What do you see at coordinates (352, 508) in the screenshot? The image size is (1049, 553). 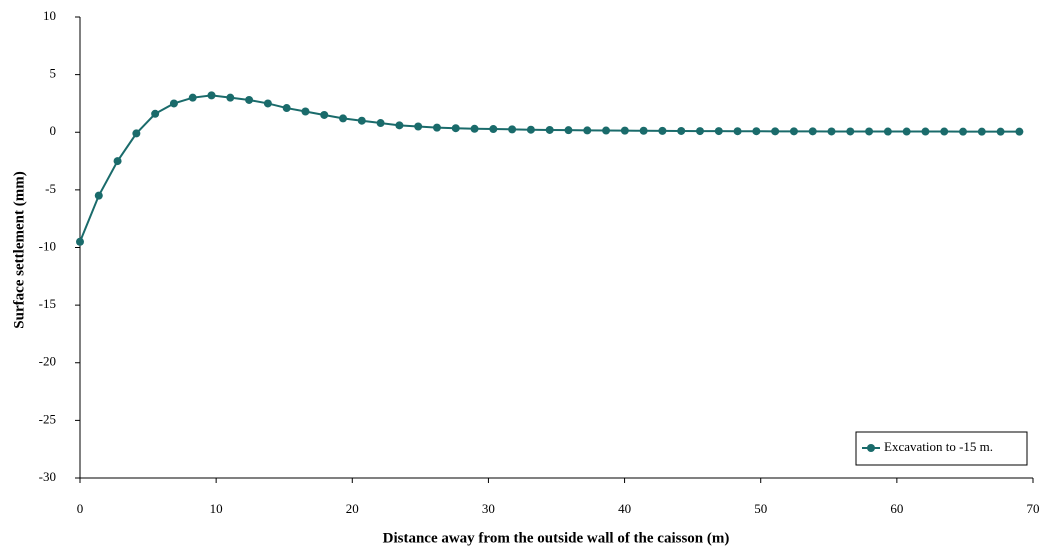 I see `x-tick-label: 20` at bounding box center [352, 508].